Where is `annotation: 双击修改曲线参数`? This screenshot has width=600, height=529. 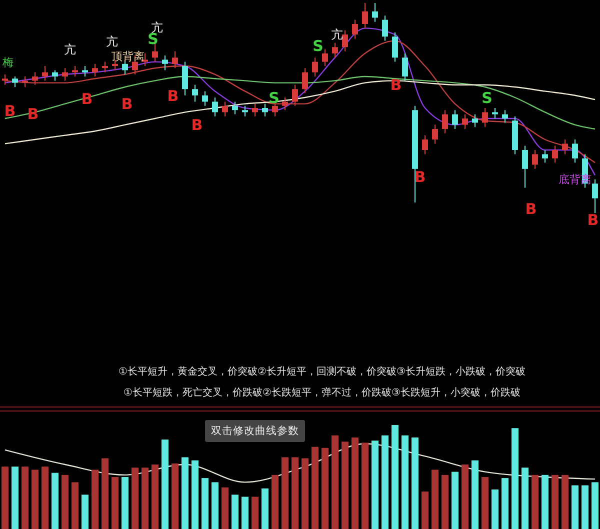 annotation: 双击修改曲线参数 is located at coordinates (255, 430).